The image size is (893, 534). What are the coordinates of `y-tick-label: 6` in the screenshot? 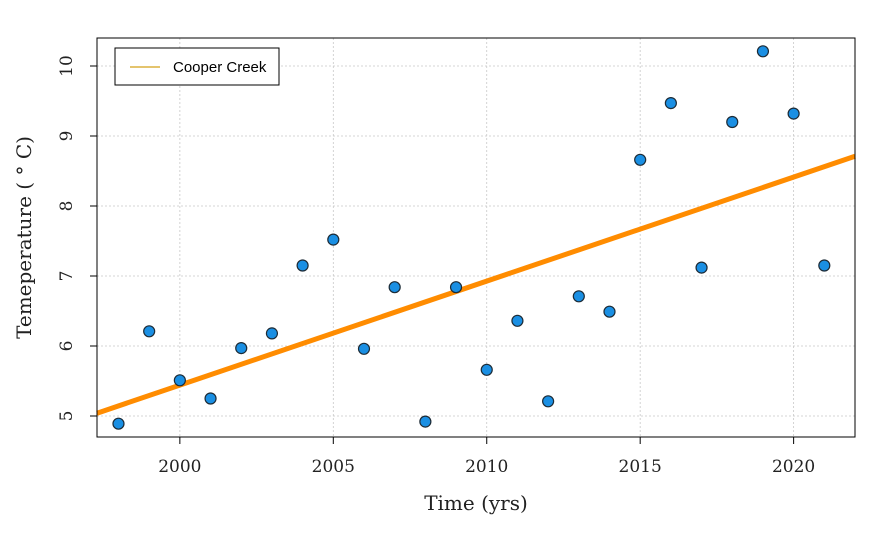 It's located at (67, 346).